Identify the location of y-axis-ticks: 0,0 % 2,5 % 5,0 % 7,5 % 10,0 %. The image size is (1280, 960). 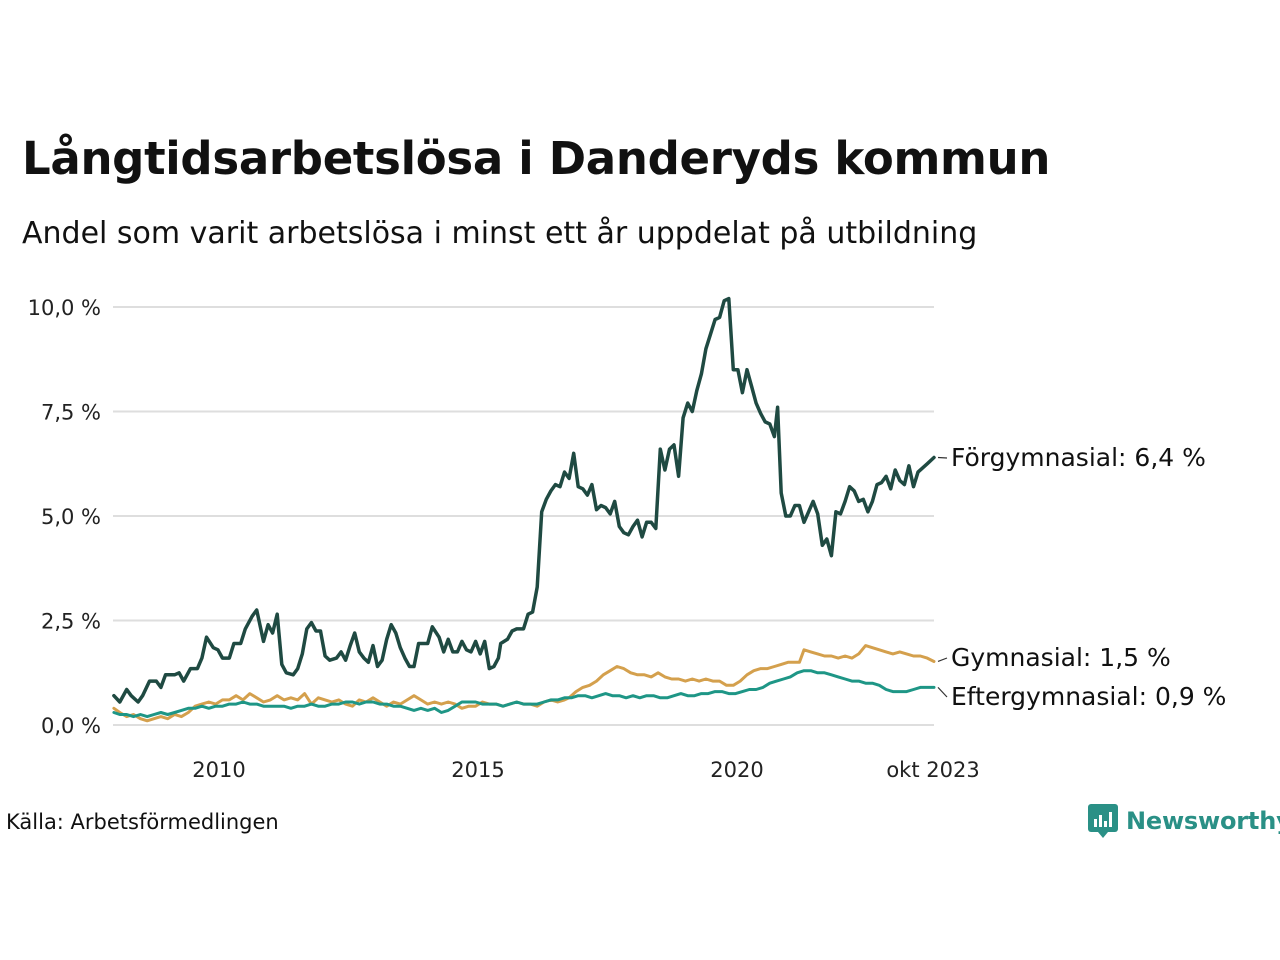
(64, 517).